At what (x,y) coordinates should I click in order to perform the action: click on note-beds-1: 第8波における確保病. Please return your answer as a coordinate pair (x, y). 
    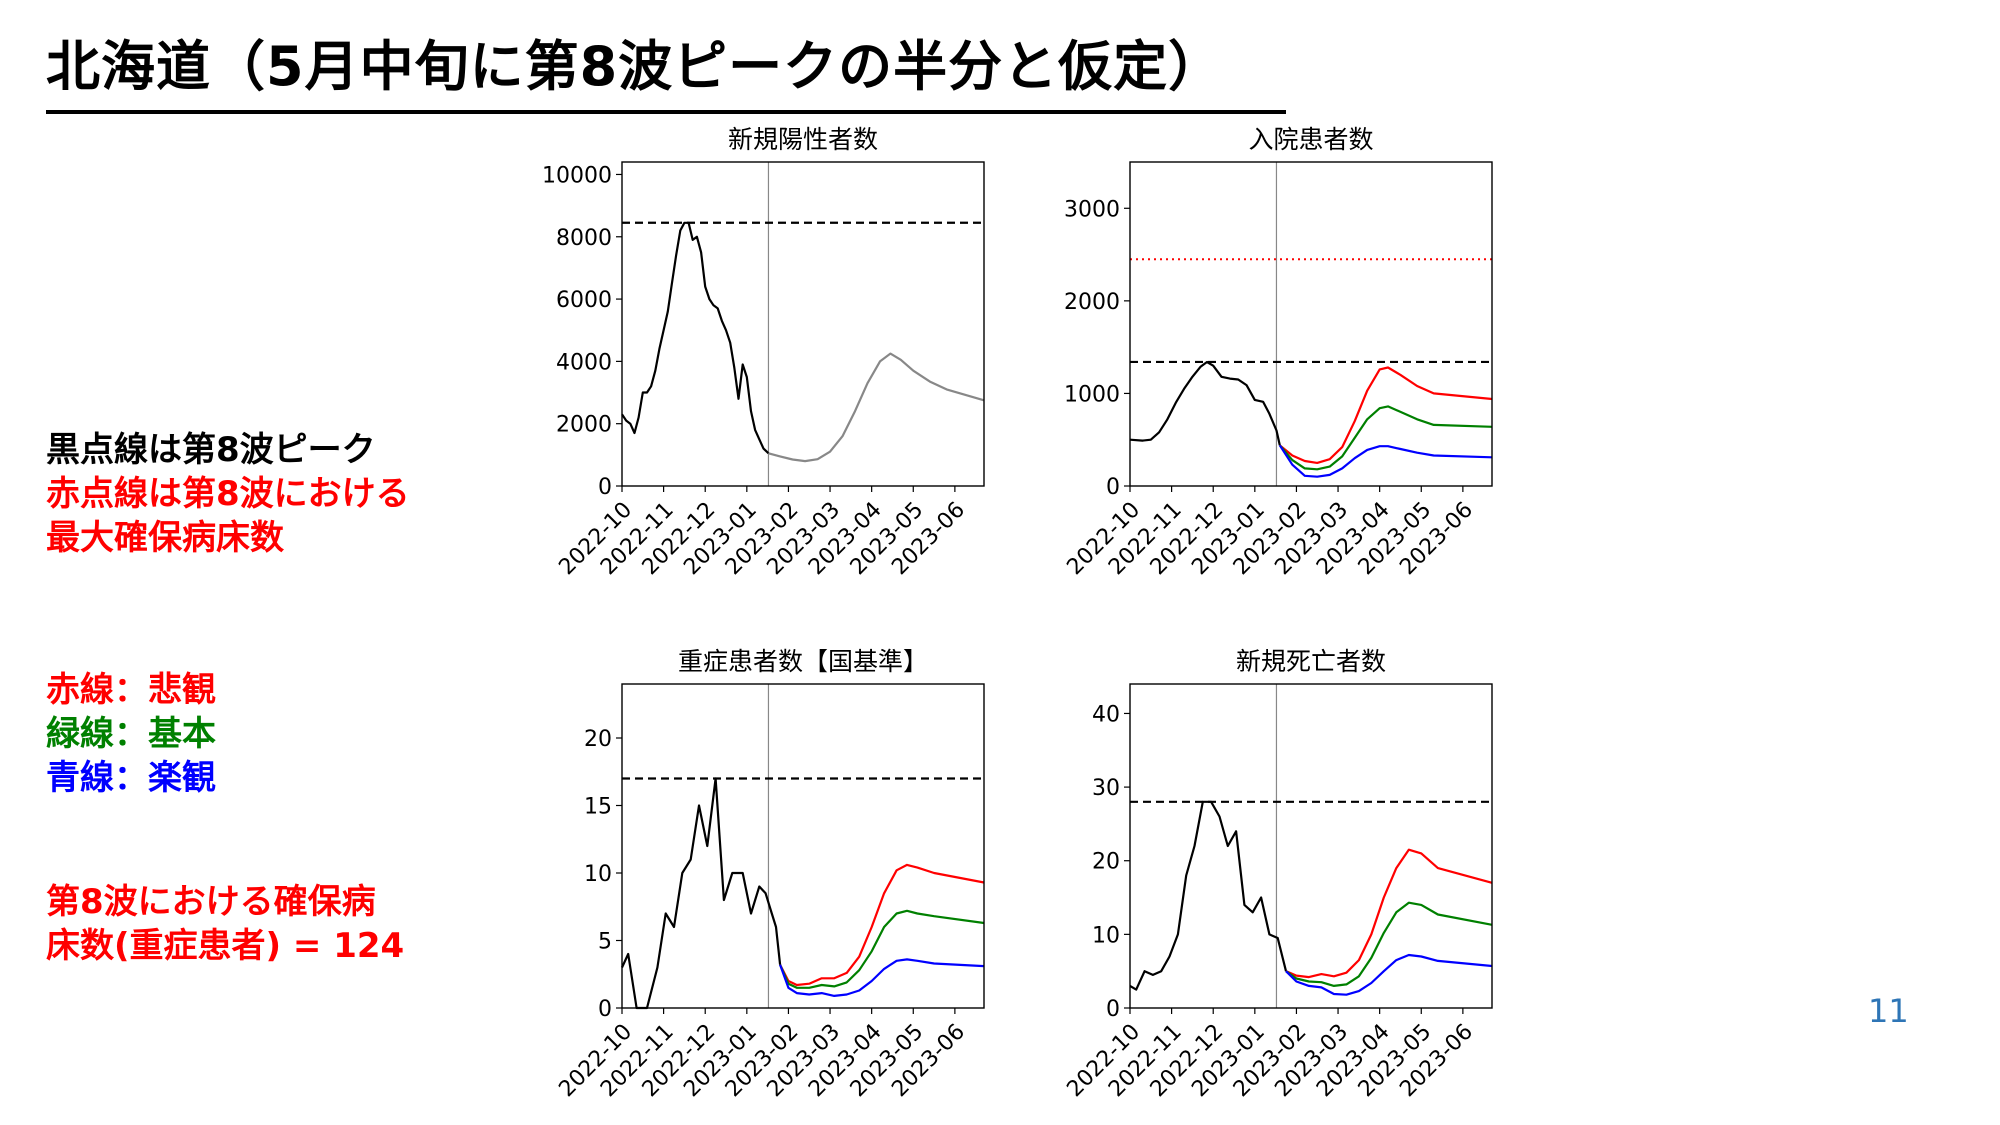
    Looking at the image, I should click on (211, 902).